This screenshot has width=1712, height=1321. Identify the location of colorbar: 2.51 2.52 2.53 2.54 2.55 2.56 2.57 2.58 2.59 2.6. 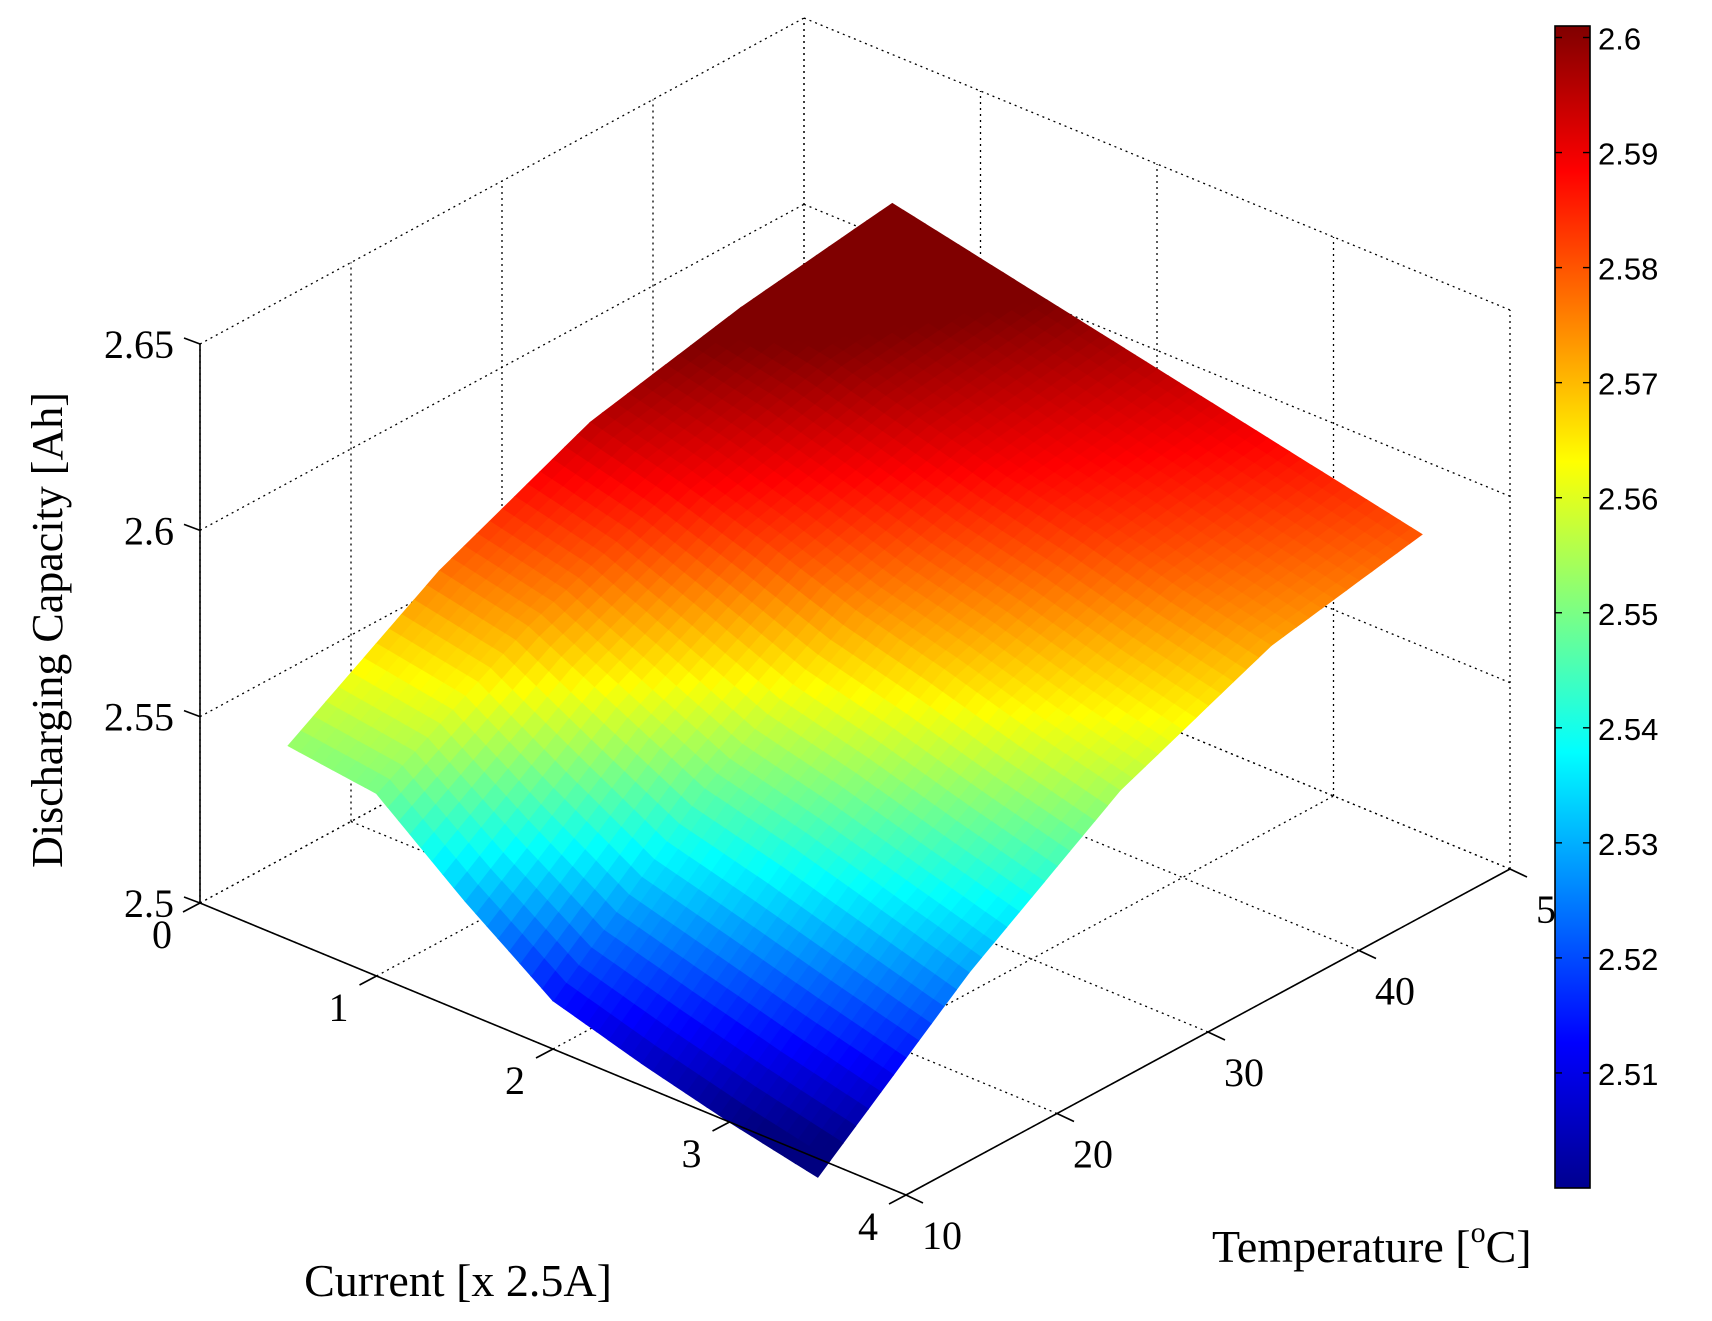
(1606, 605).